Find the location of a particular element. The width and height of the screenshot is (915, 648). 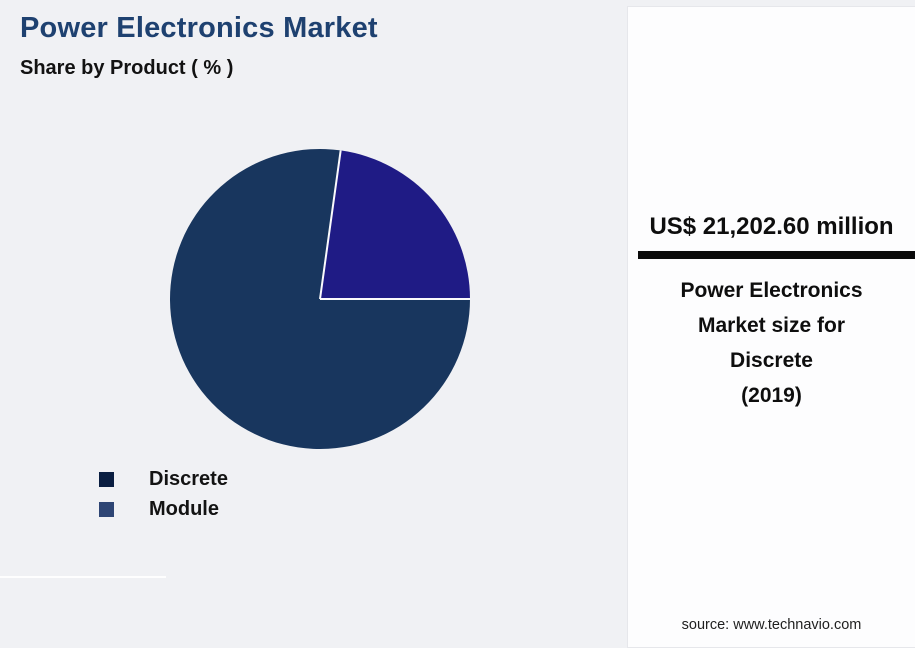

chart-subtitle: Share by Product ( % ) is located at coordinates (127, 68).